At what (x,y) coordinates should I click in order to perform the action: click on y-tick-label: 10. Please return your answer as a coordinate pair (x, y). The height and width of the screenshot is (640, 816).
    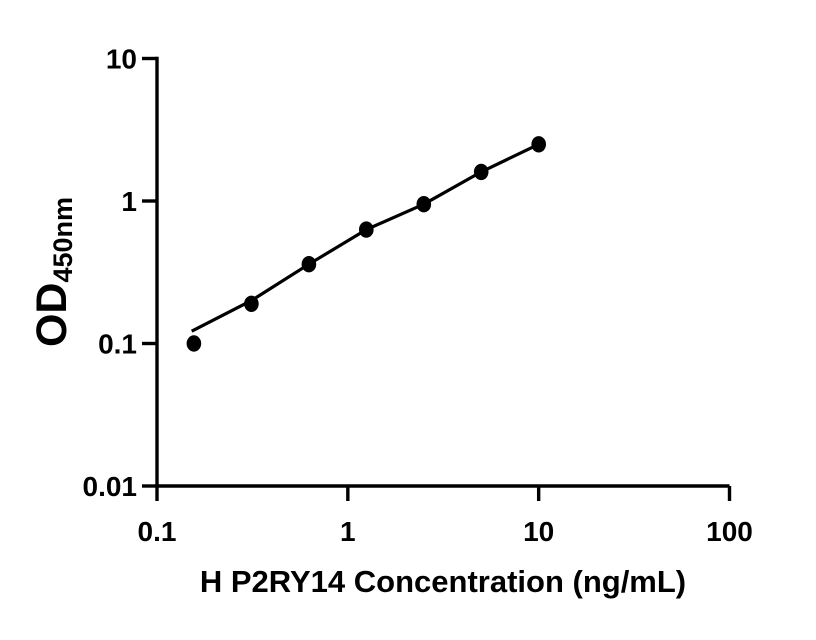
    Looking at the image, I should click on (121, 59).